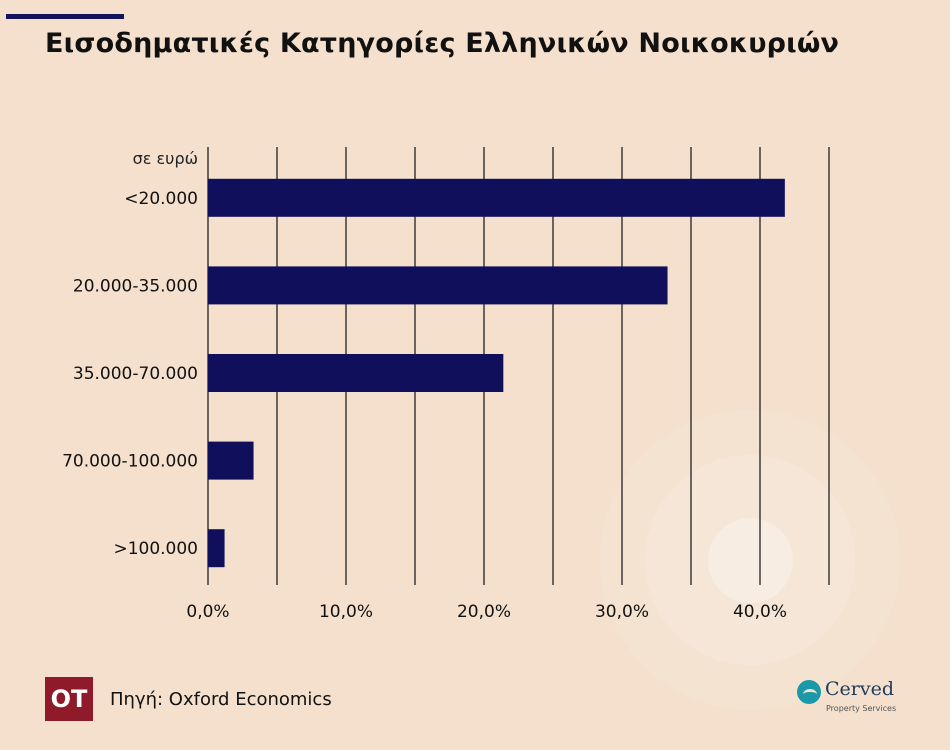  What do you see at coordinates (207, 612) in the screenshot?
I see `x-tick-label-0: 0,0%` at bounding box center [207, 612].